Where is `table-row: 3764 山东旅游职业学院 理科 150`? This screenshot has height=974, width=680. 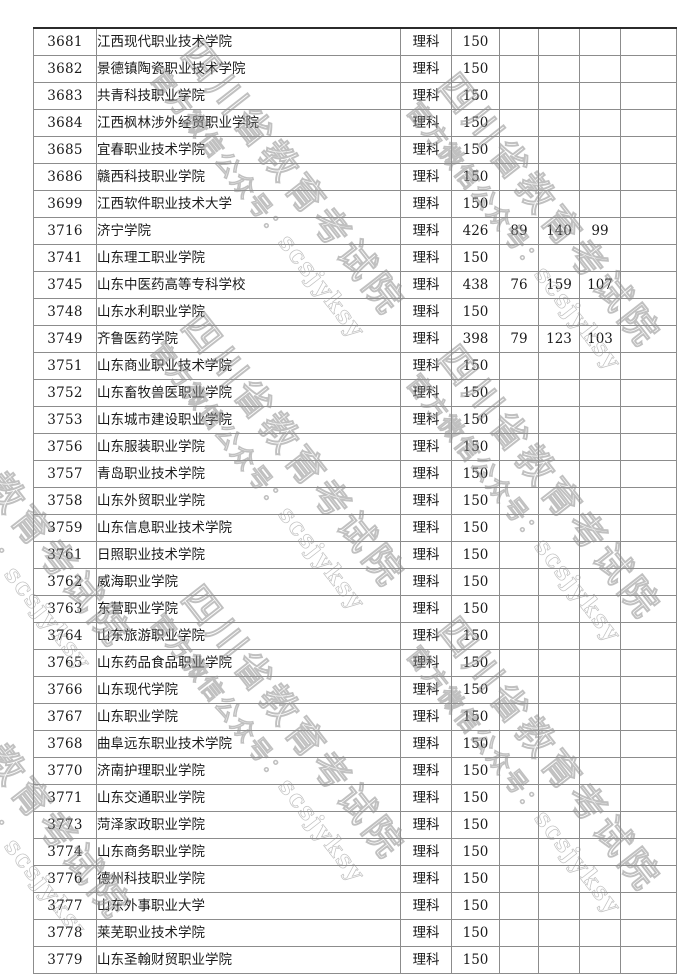 table-row: 3764 山东旅游职业学院 理科 150 is located at coordinates (355, 636).